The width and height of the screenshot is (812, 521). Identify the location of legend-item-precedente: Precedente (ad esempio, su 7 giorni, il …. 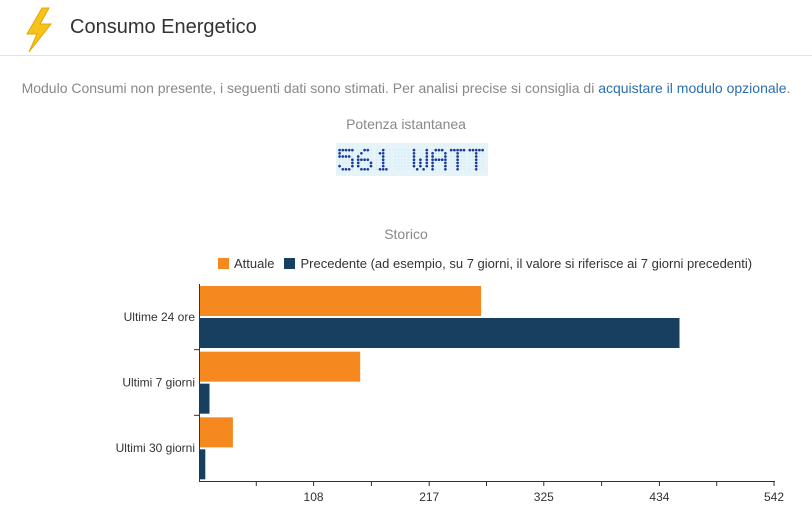
(518, 263).